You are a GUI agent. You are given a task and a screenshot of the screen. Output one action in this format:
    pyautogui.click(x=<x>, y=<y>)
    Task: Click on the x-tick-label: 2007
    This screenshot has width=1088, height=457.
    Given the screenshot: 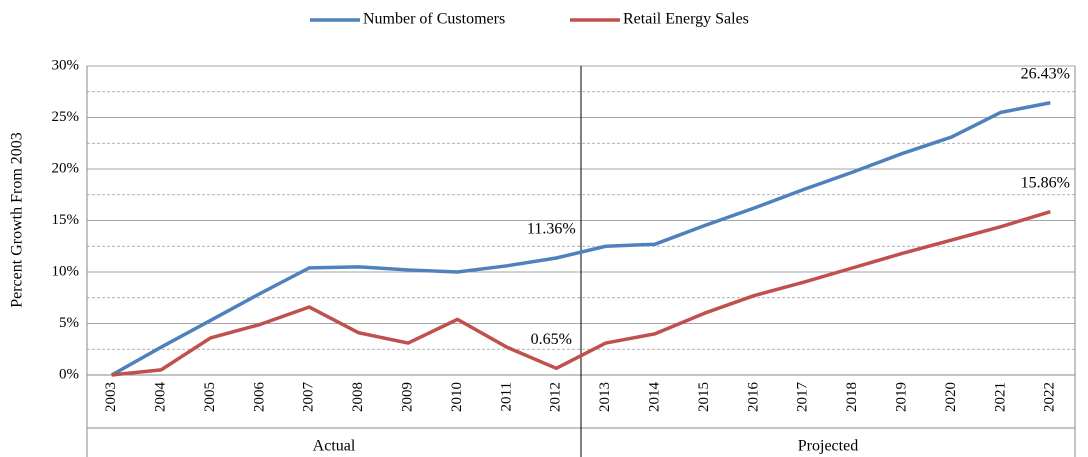 What is the action you would take?
    pyautogui.click(x=309, y=397)
    